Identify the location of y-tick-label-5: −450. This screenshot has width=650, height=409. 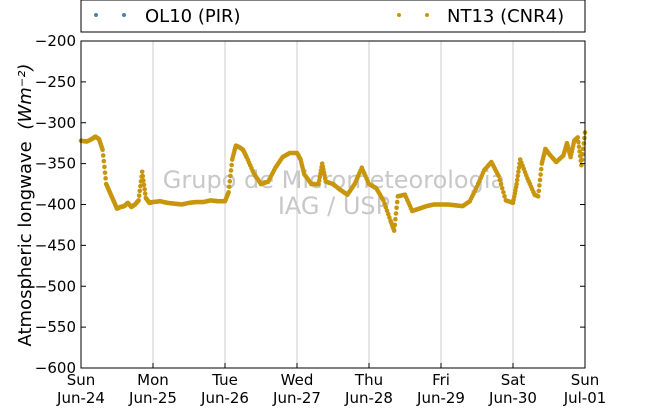
(55, 245).